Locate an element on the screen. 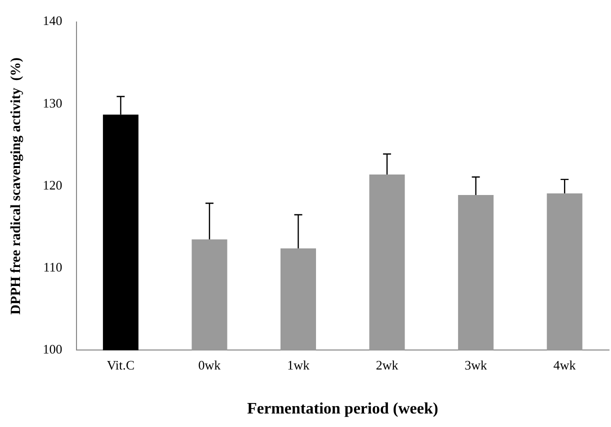  x-tick-label: Vit.C is located at coordinates (120, 364).